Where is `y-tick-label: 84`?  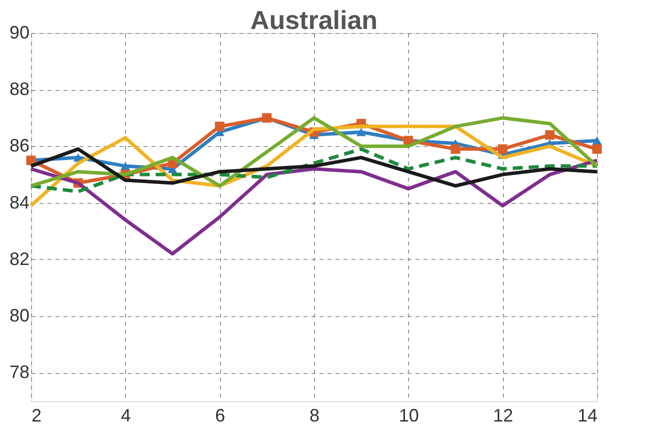 y-tick-label: 84 is located at coordinates (19, 202).